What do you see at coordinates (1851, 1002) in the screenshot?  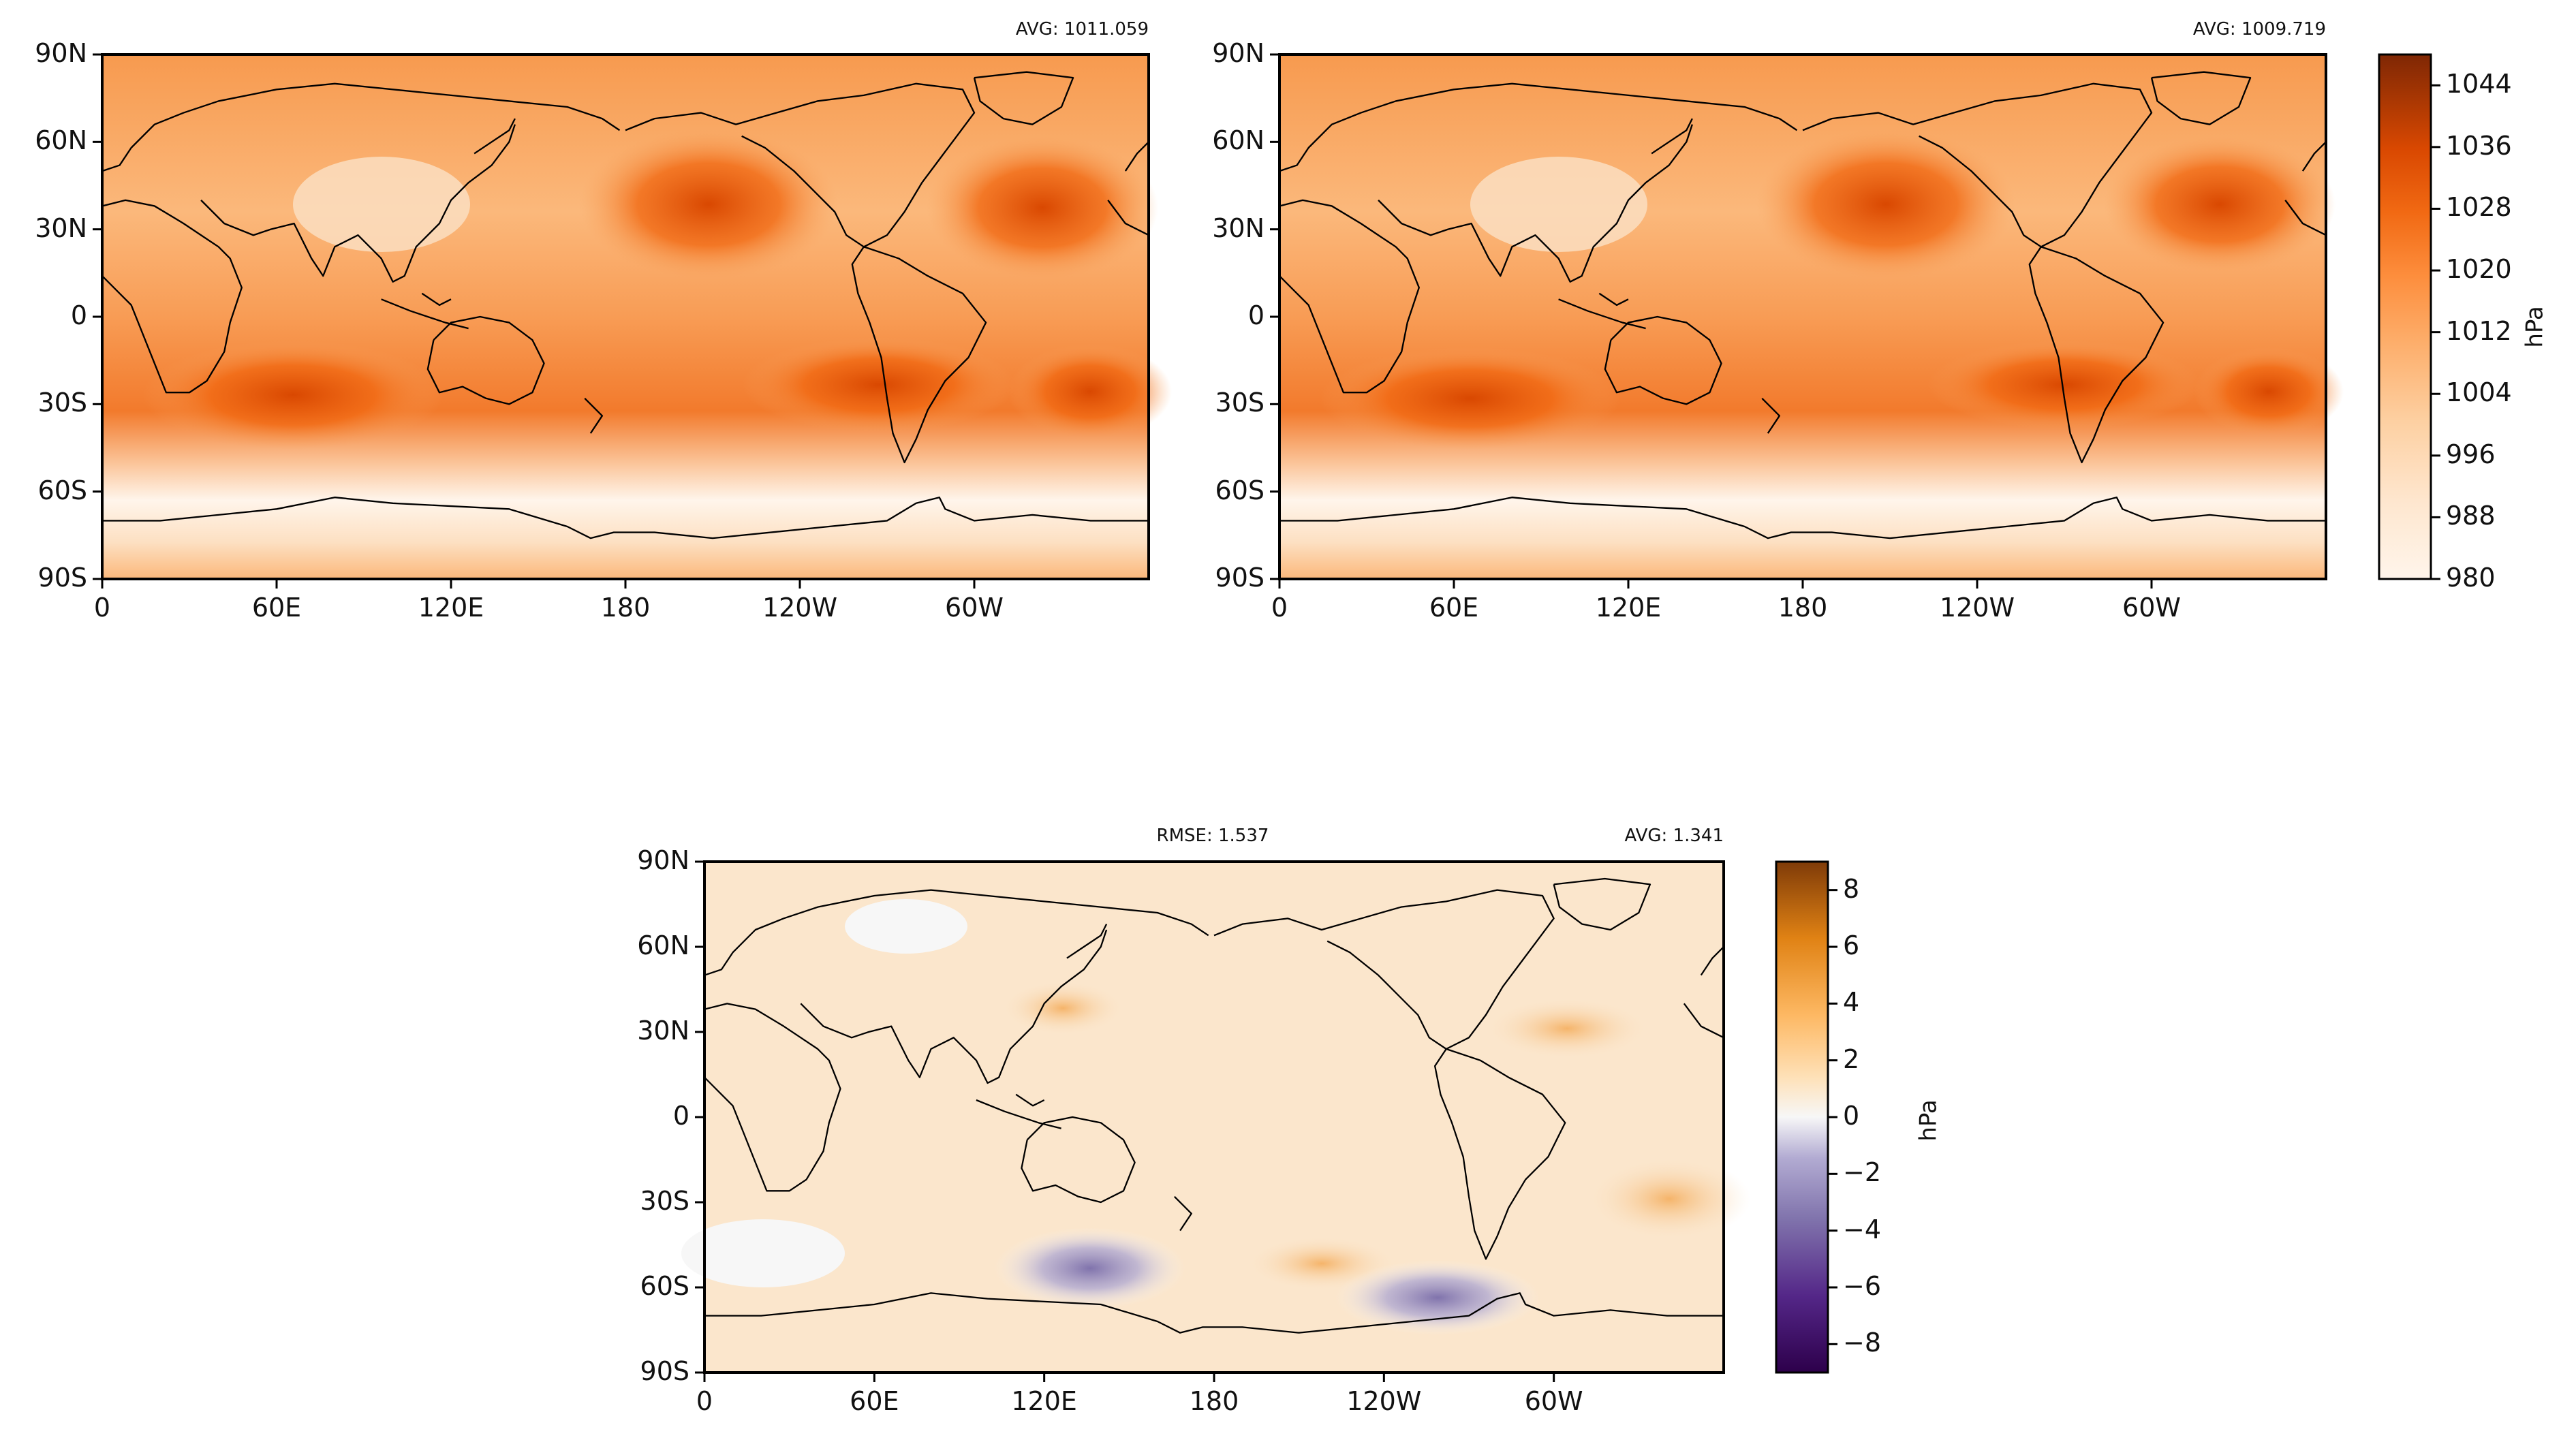 I see `colorbar-difference-tick-label: 4` at bounding box center [1851, 1002].